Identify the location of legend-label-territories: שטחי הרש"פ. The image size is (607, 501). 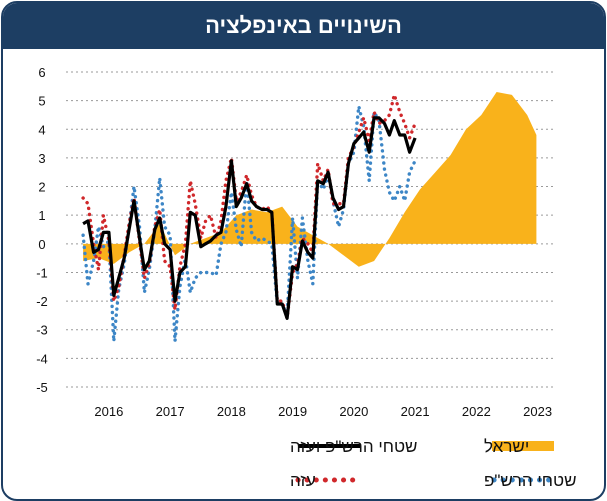
(530, 480).